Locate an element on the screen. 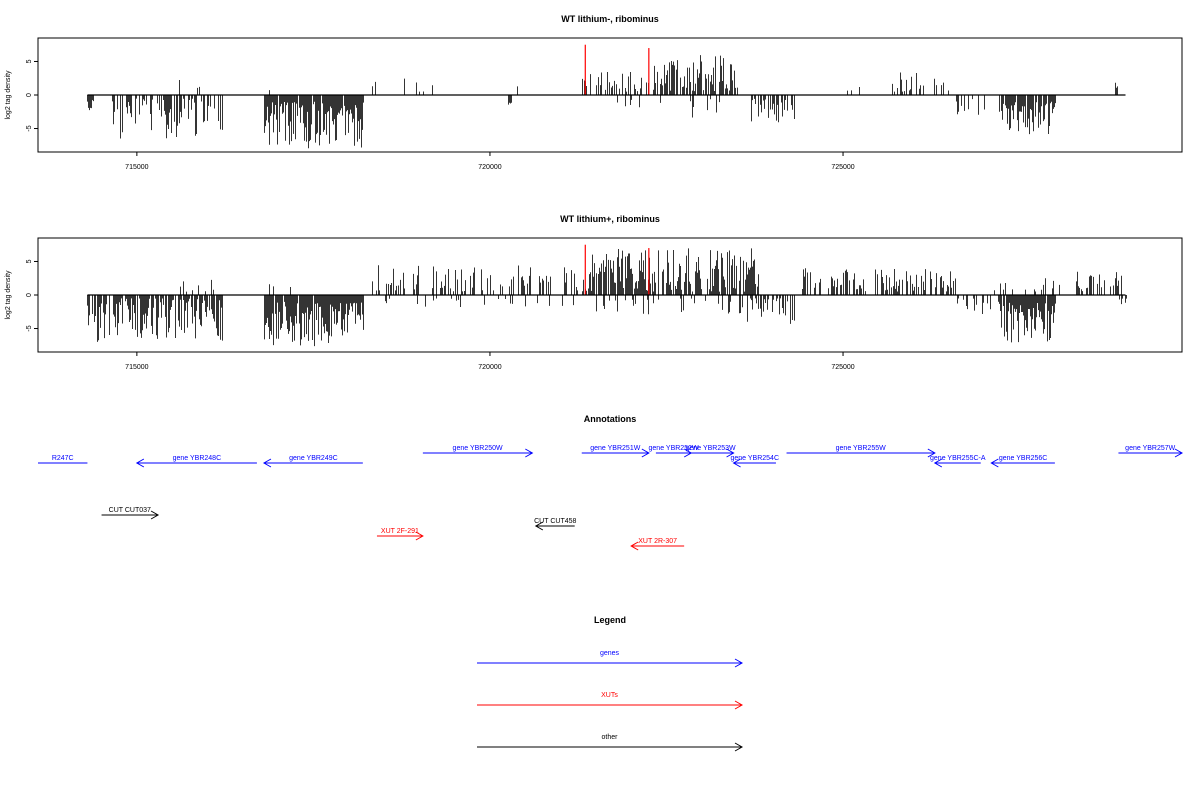  feature-gene: gene YBR254C is located at coordinates (754, 461).